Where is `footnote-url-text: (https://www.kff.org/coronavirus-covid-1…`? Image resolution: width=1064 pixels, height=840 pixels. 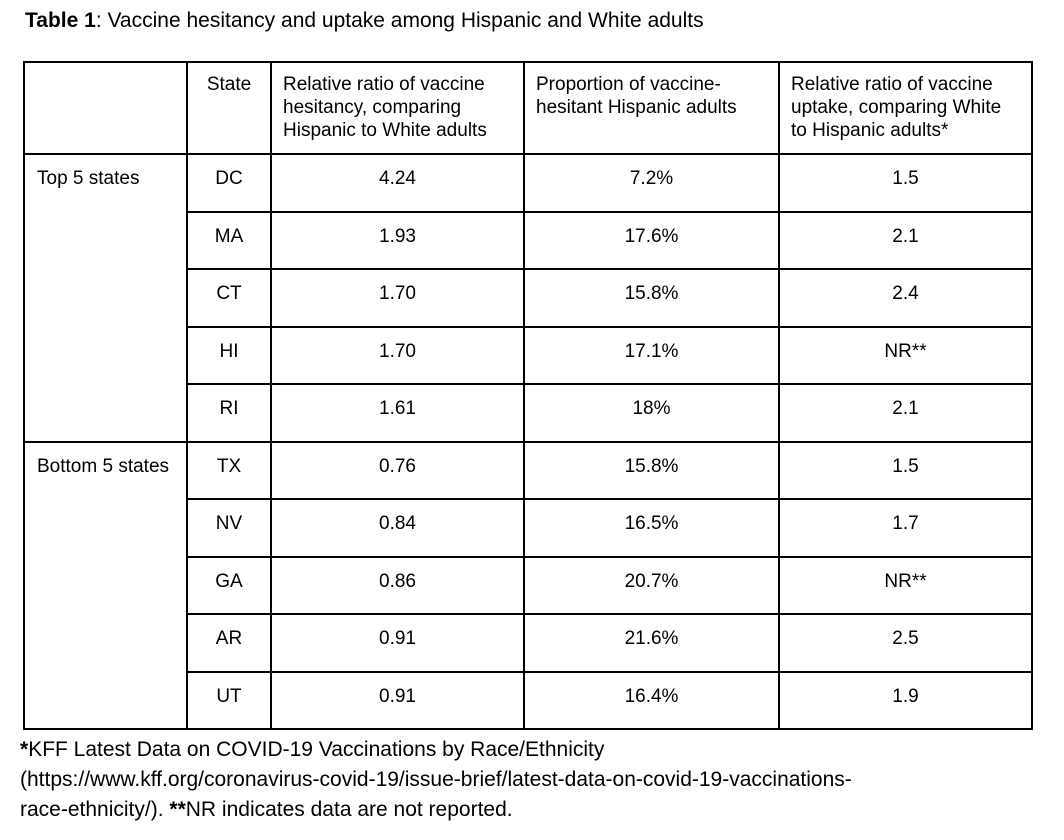 footnote-url-text: (https://www.kff.org/coronavirus-covid-1… is located at coordinates (436, 779).